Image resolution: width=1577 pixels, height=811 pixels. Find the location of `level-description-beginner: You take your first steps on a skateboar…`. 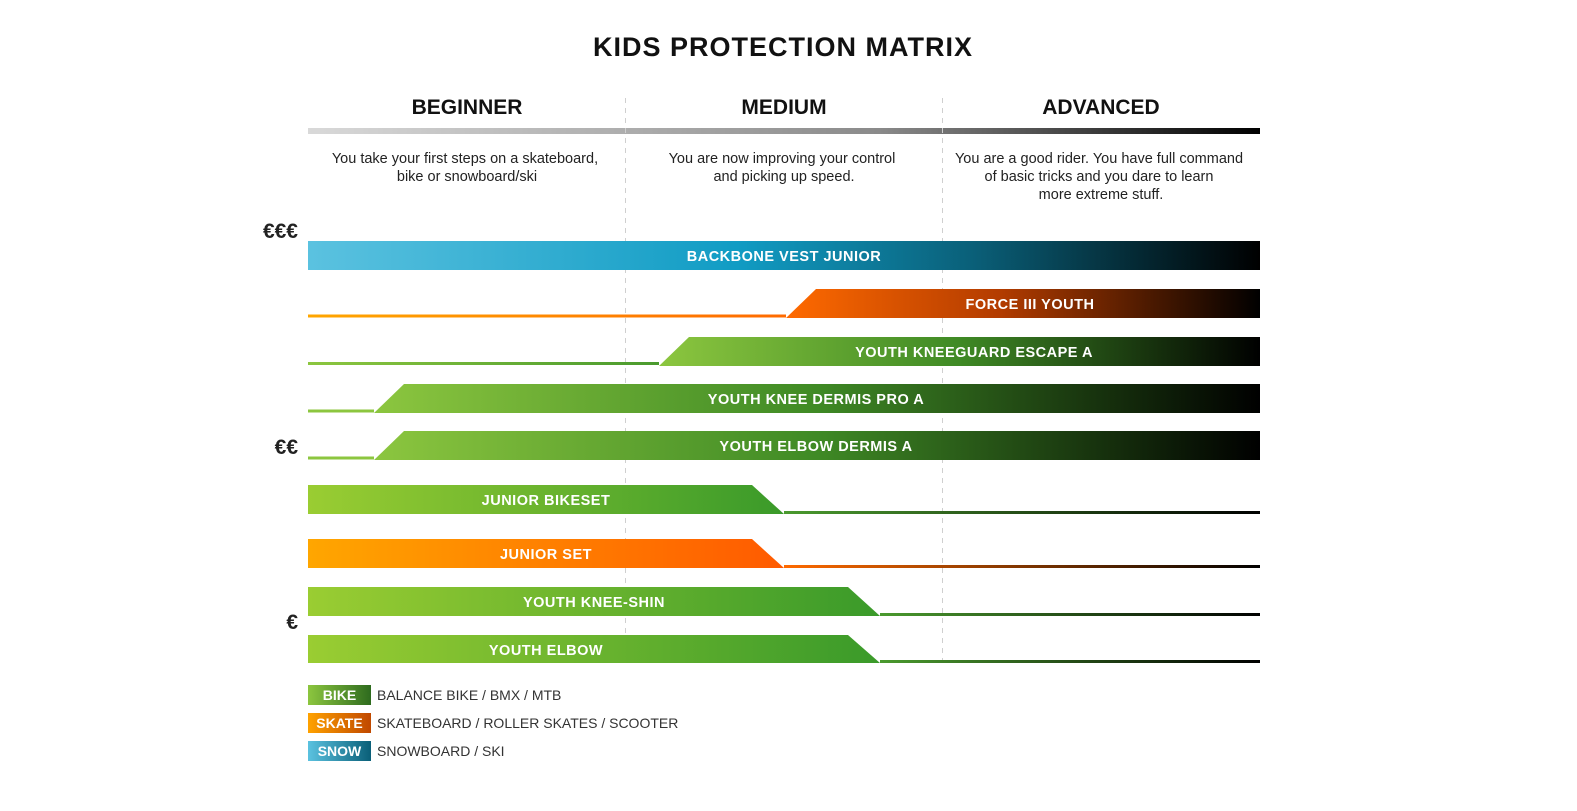

level-description-beginner: You take your first steps on a skateboar… is located at coordinates (467, 168).